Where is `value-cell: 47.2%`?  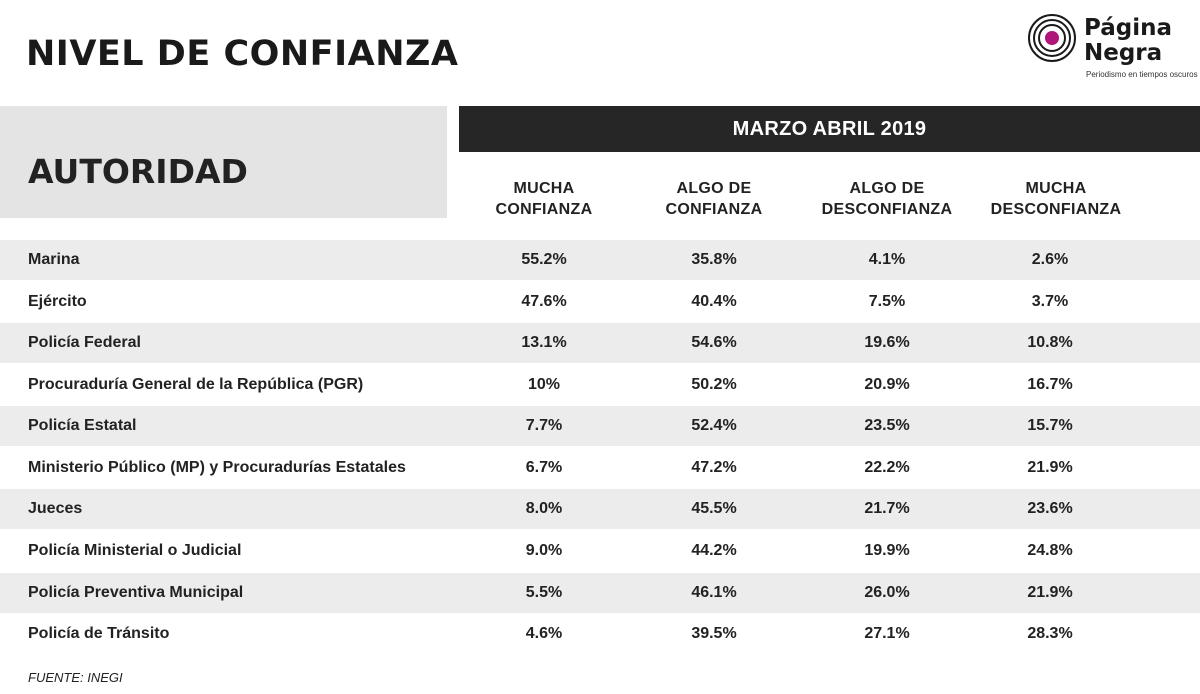
value-cell: 47.2% is located at coordinates (714, 467).